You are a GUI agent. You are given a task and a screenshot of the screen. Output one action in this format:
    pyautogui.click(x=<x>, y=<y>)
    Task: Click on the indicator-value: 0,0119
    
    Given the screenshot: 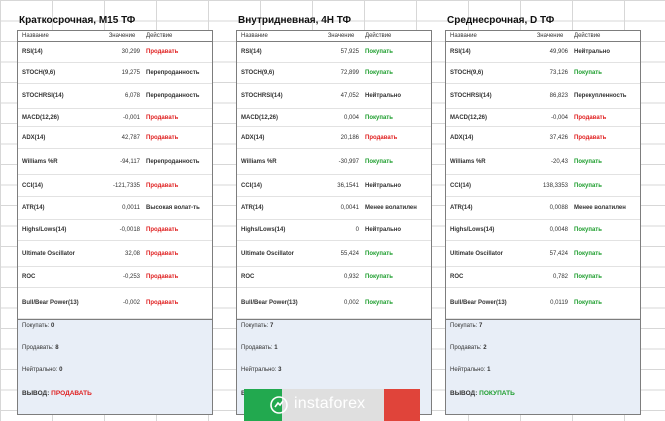 What is the action you would take?
    pyautogui.click(x=559, y=303)
    